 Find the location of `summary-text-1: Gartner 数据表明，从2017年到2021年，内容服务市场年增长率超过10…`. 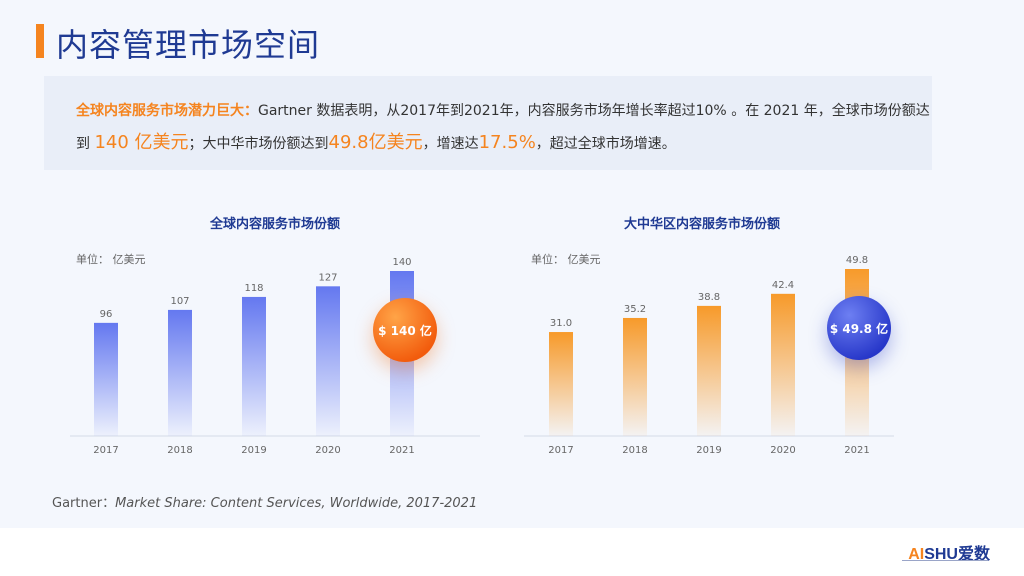

summary-text-1: Gartner 数据表明，从2017年到2021年，内容服务市场年增长率超过10… is located at coordinates (503, 127).